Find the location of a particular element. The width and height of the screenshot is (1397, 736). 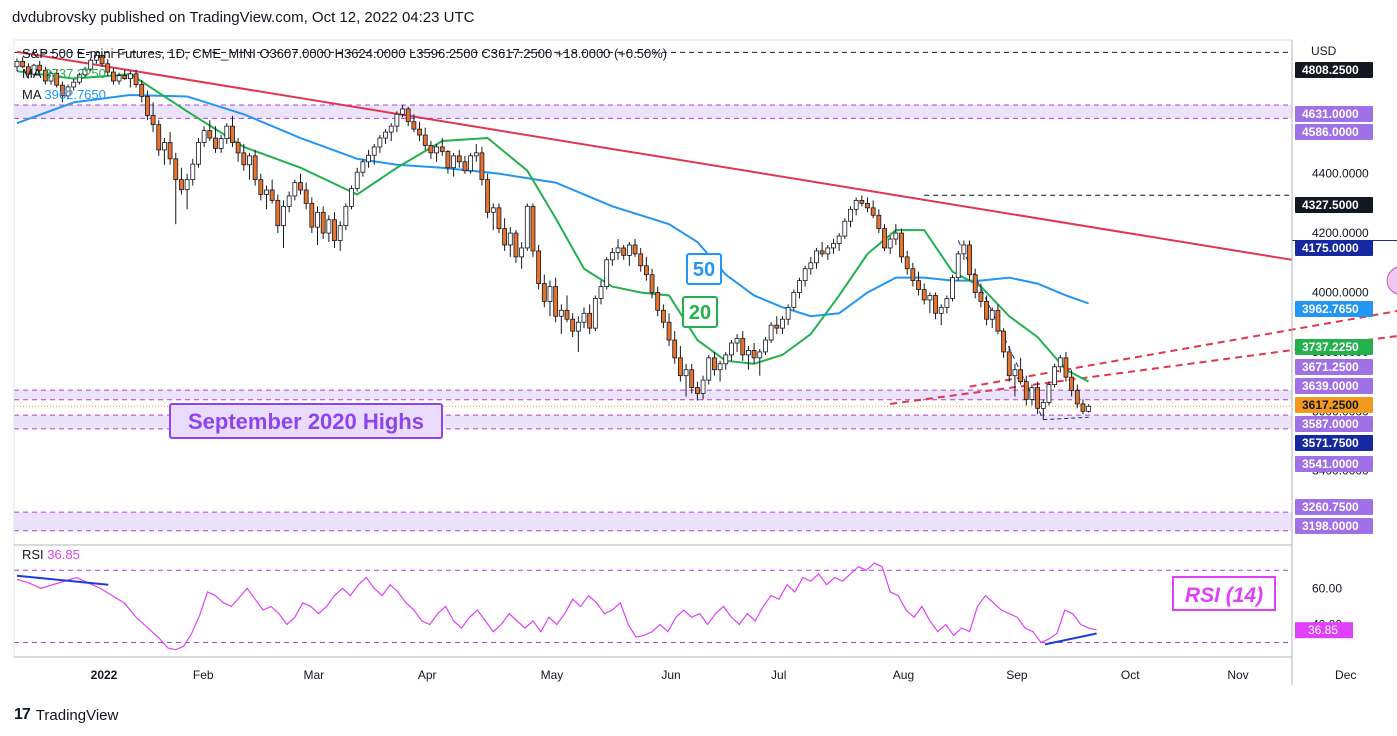

price-label-1-bg is located at coordinates (1334, 114).